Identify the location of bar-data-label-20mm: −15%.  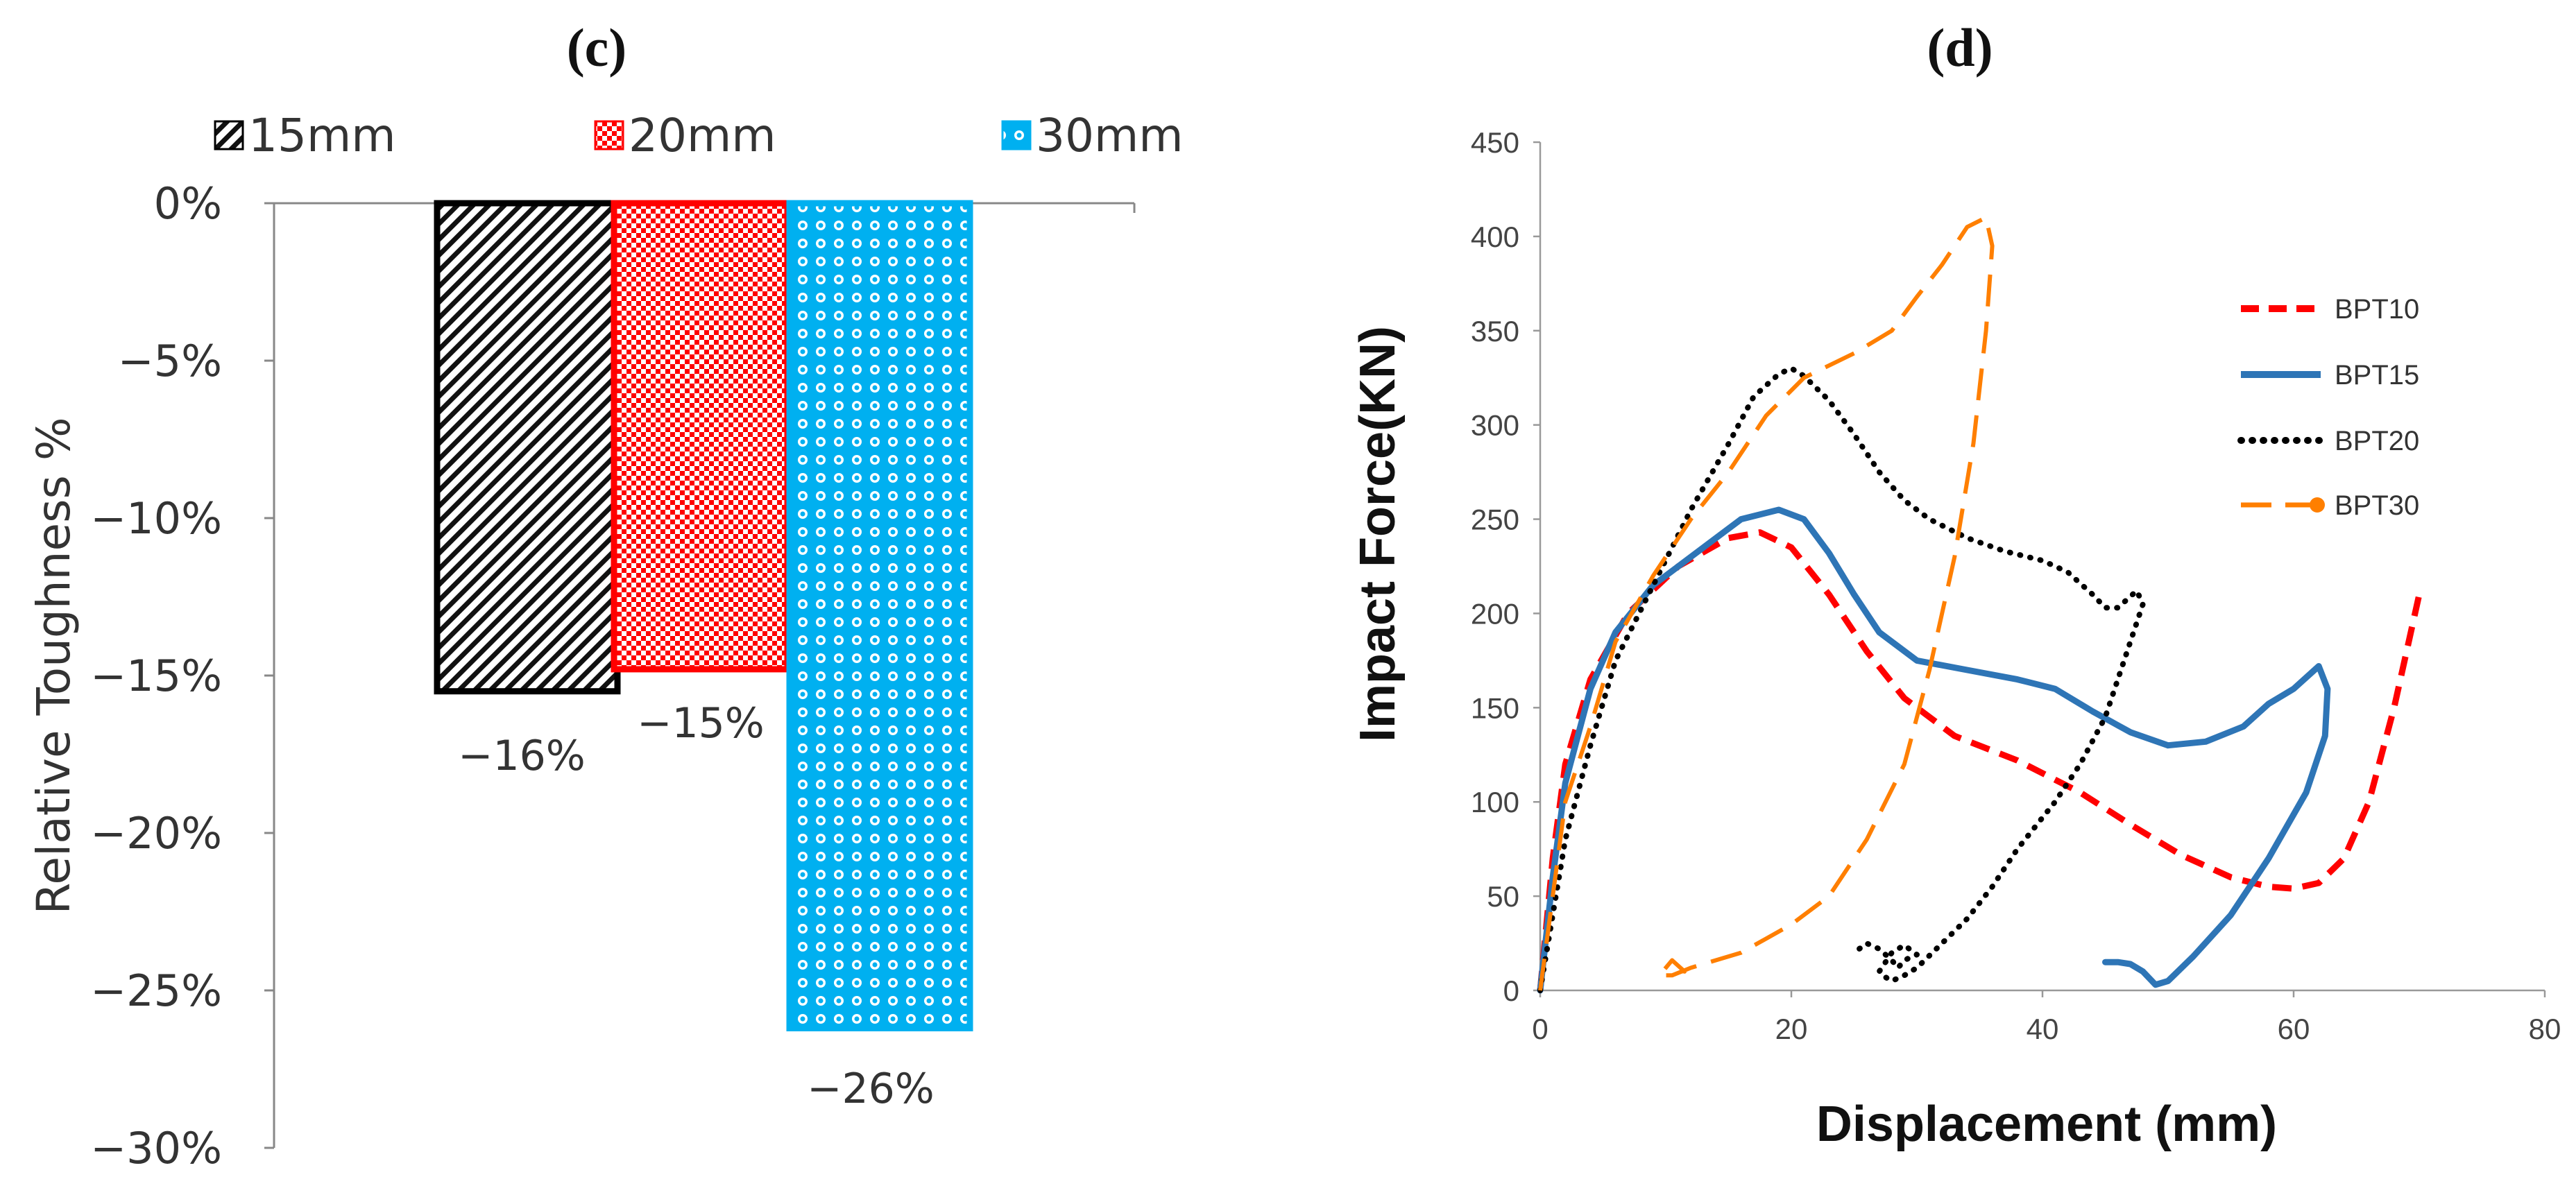
(701, 723).